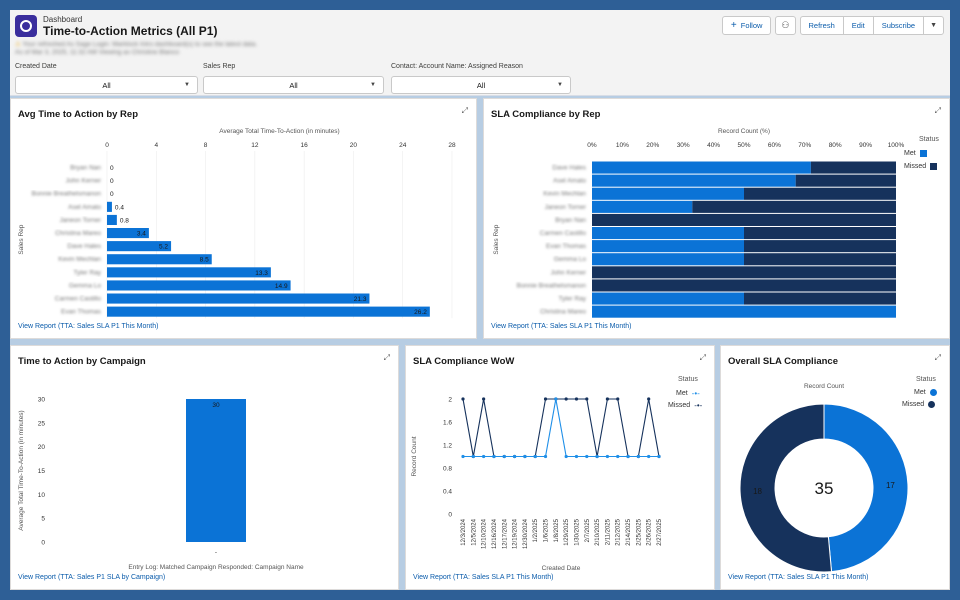 This screenshot has height=600, width=960. I want to click on y-axis-title: Record Count, so click(414, 456).